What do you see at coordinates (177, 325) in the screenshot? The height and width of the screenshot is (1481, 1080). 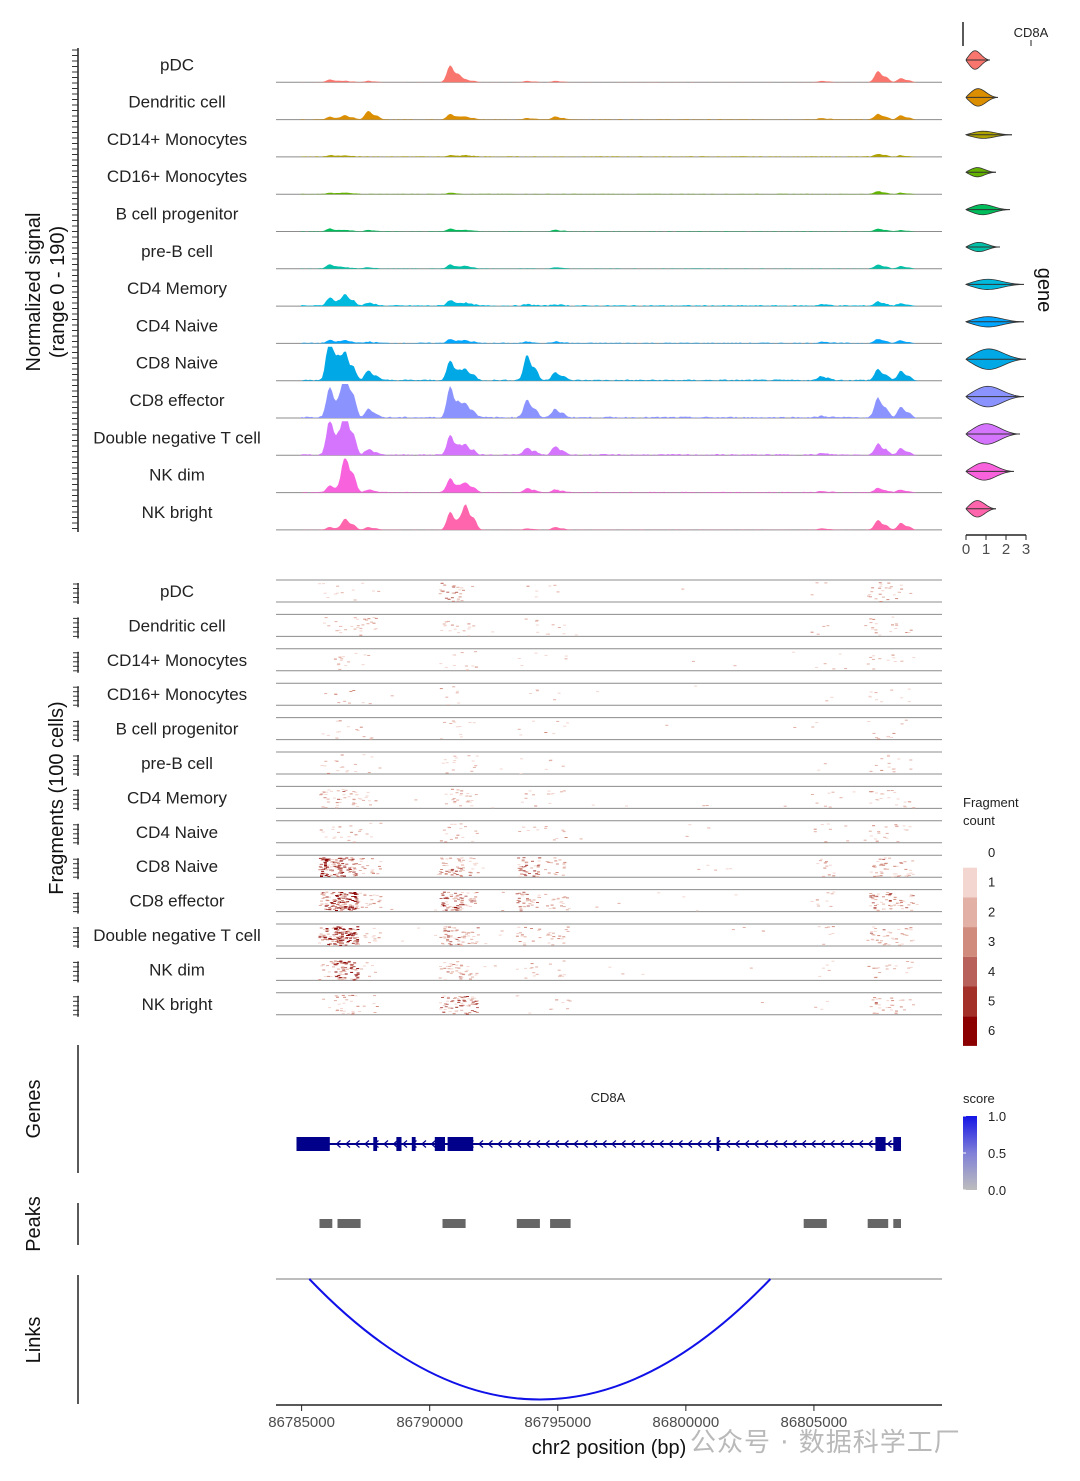 I see `coverage-row-label: CD4 Naive` at bounding box center [177, 325].